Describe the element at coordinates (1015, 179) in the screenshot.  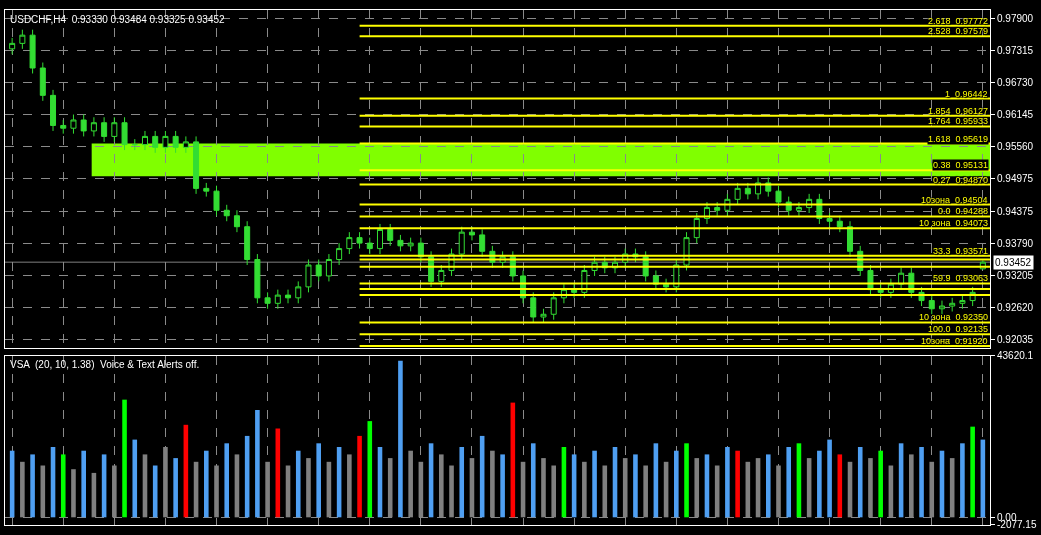
I see `y-tick-label: 0.94975` at that location.